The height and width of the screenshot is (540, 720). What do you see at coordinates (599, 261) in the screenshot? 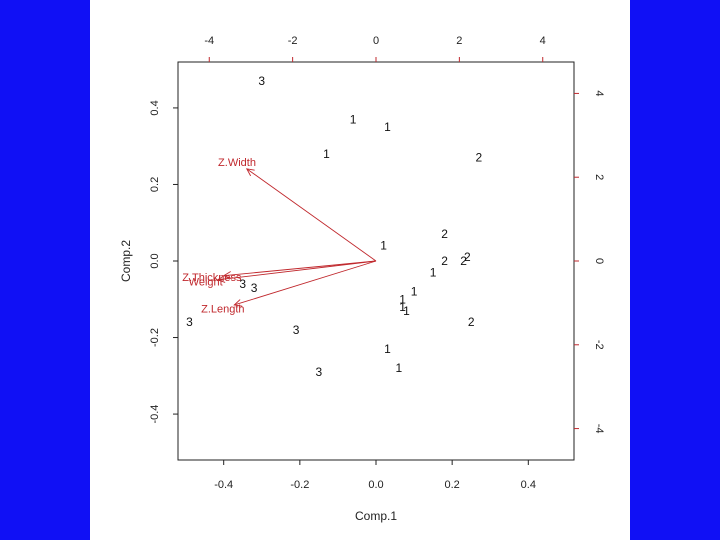
I see `right-tick-label: 0` at bounding box center [599, 261].